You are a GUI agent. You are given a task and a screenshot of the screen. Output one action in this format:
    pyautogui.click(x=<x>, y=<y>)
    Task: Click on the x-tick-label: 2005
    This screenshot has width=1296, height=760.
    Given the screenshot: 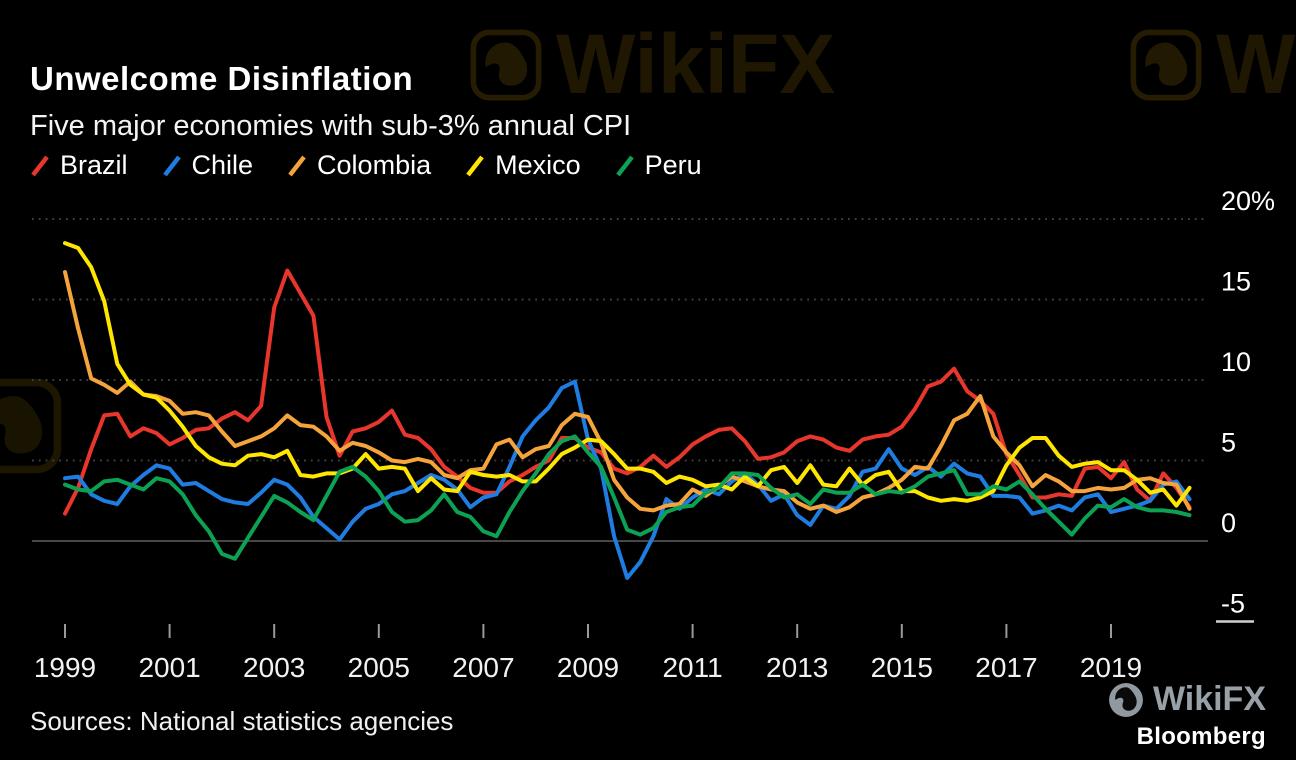 What is the action you would take?
    pyautogui.click(x=379, y=667)
    